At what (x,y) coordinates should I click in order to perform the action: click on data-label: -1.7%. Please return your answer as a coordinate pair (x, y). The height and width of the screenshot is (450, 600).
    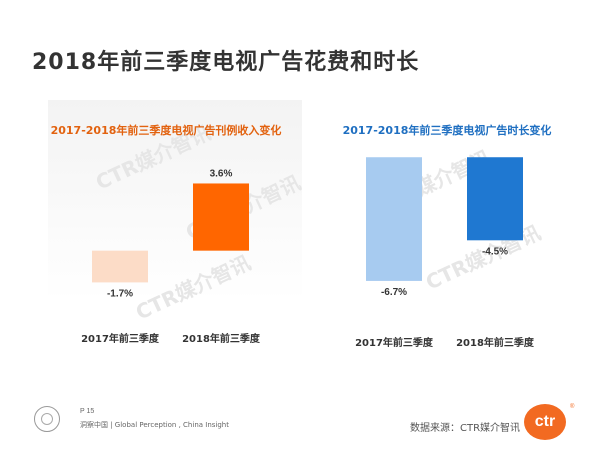
    Looking at the image, I should click on (120, 293).